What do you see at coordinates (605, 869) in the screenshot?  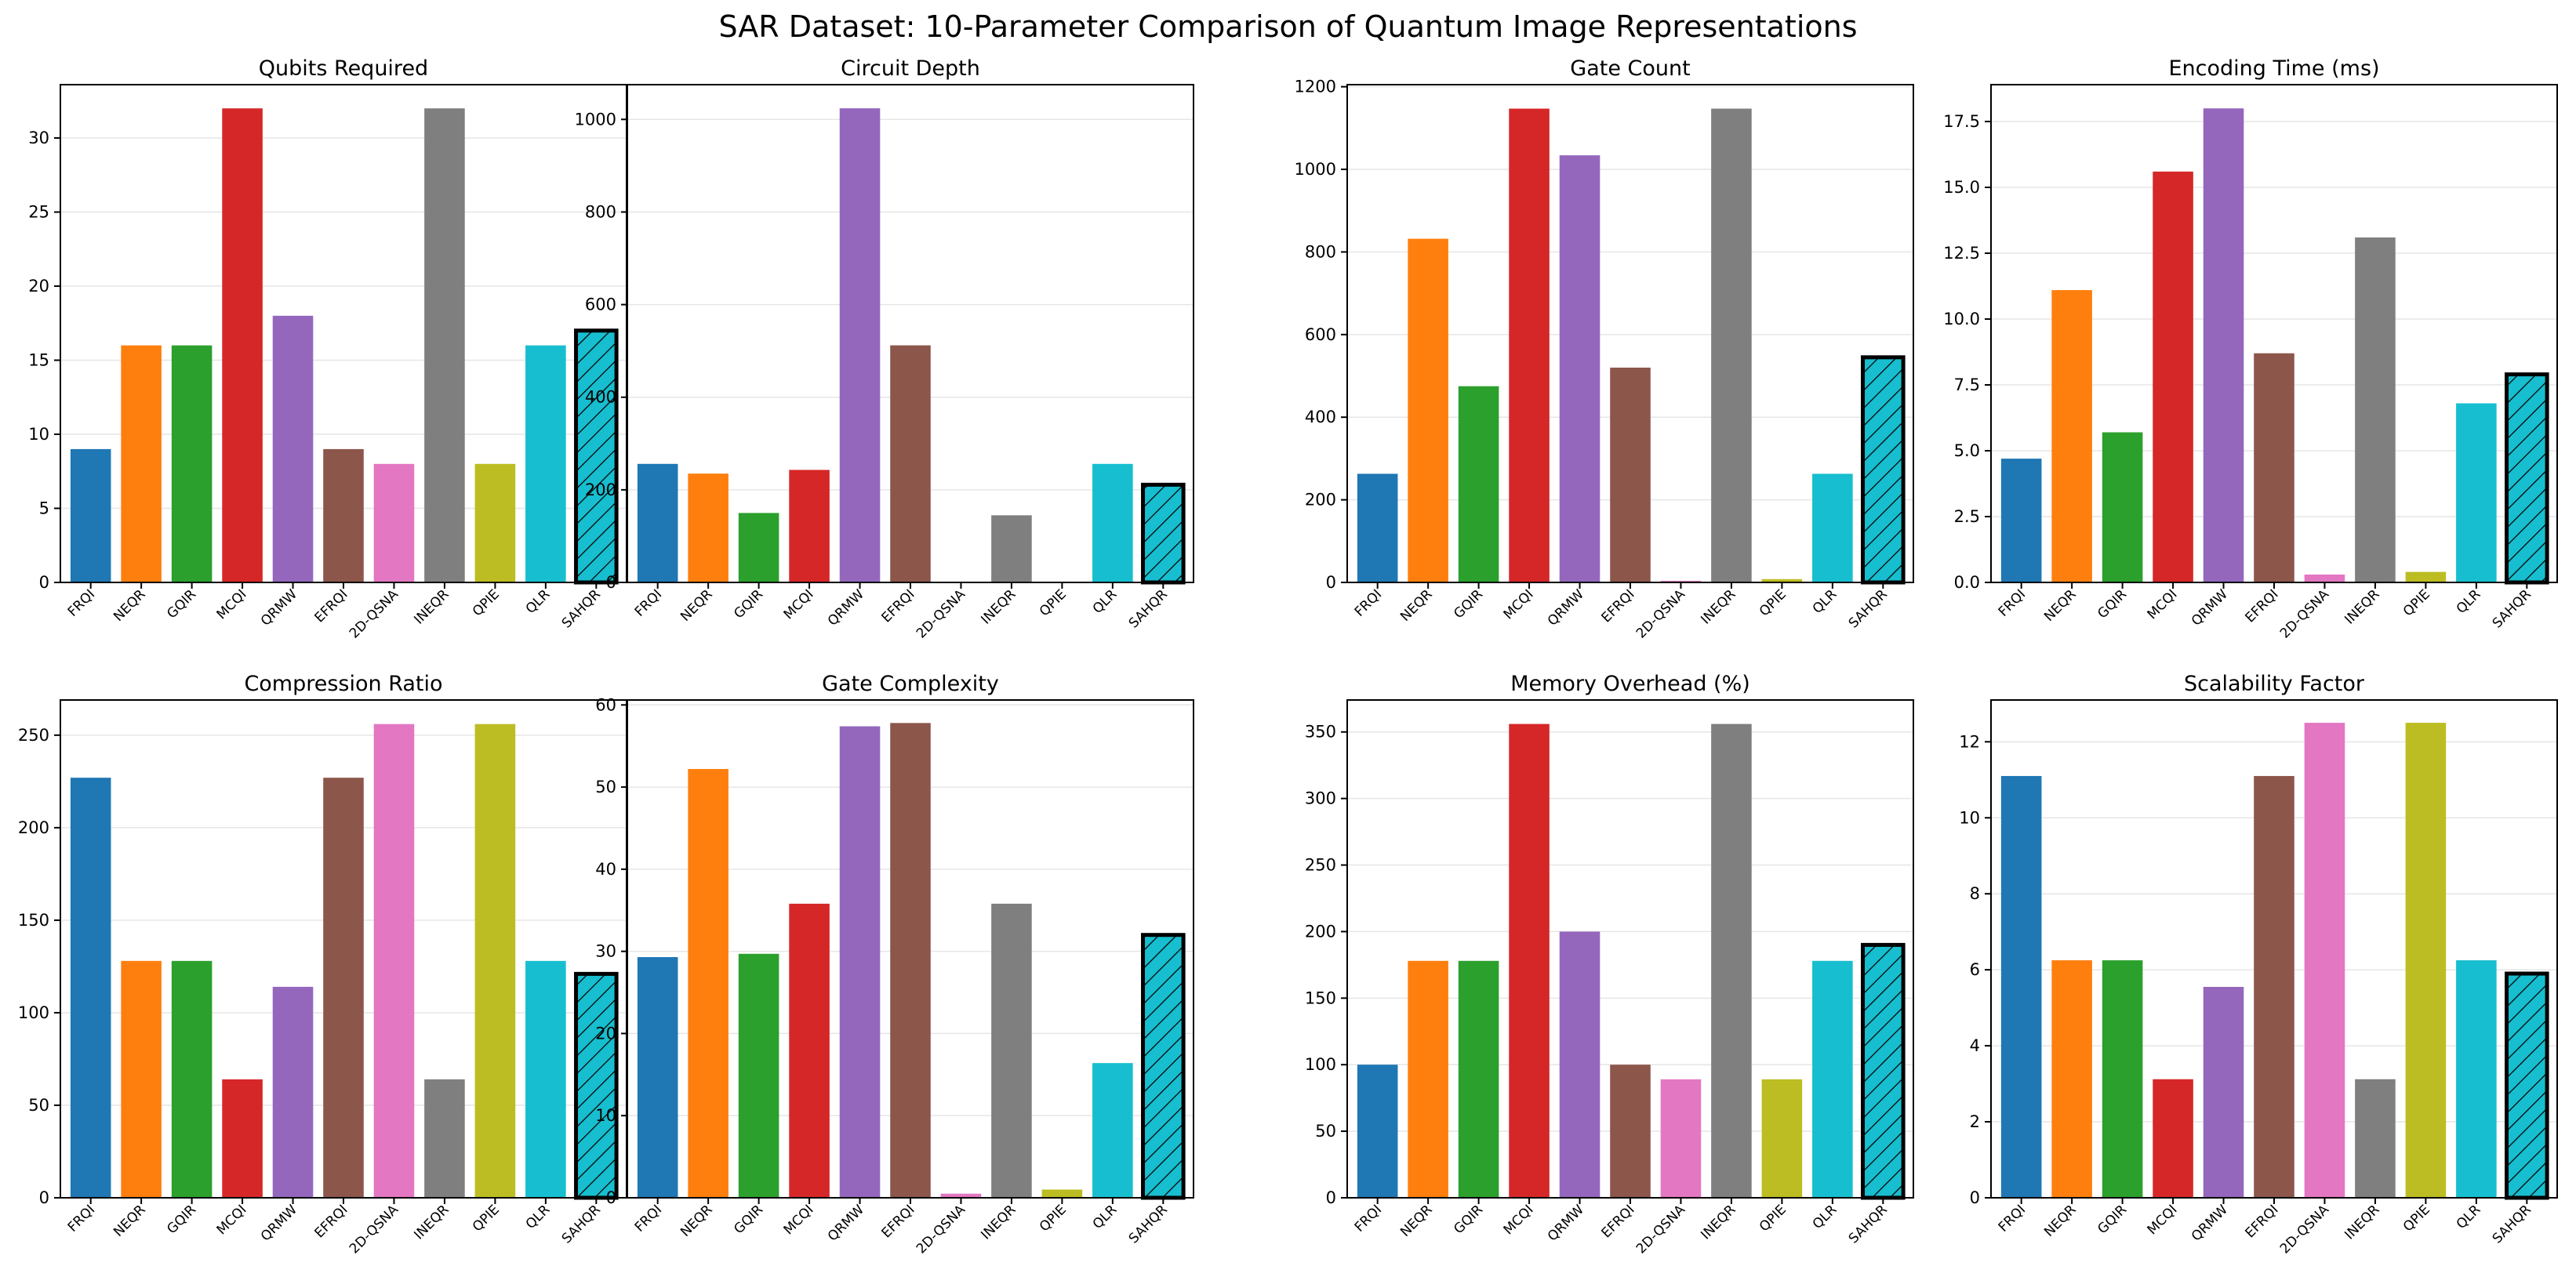 I see `y-tick-label: 40` at bounding box center [605, 869].